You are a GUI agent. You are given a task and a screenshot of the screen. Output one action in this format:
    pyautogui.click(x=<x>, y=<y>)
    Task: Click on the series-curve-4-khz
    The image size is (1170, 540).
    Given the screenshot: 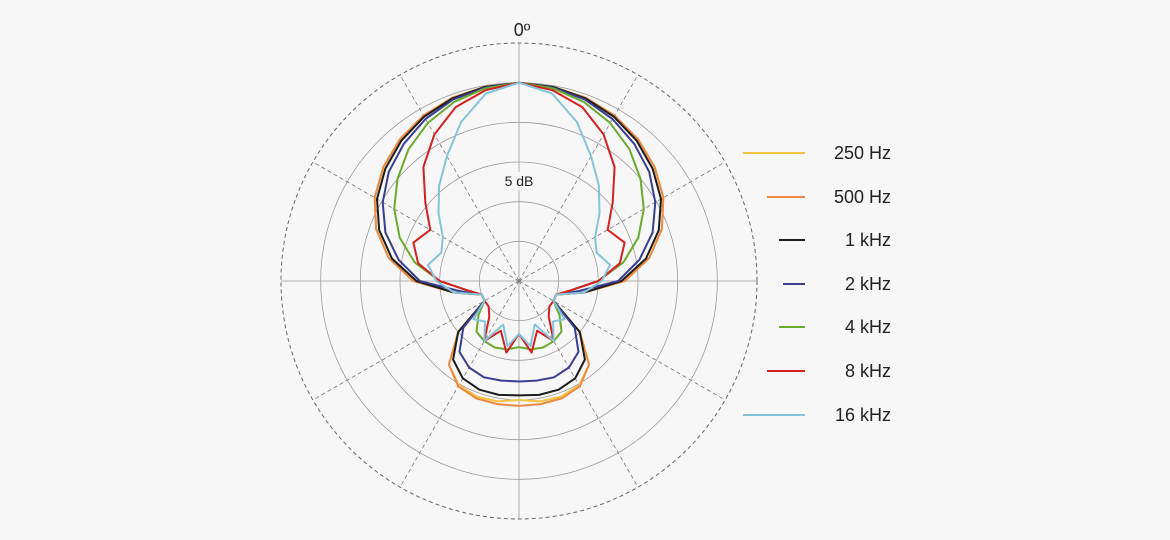 What is the action you would take?
    pyautogui.click(x=519, y=216)
    